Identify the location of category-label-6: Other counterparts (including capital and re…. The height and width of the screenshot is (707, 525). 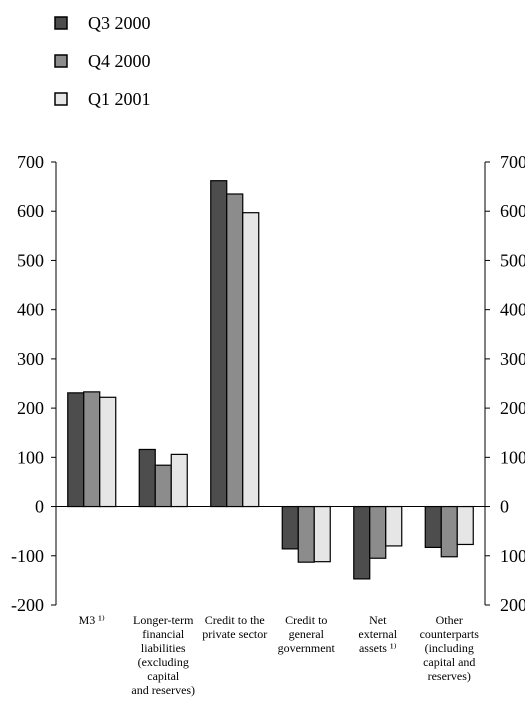
(450, 648).